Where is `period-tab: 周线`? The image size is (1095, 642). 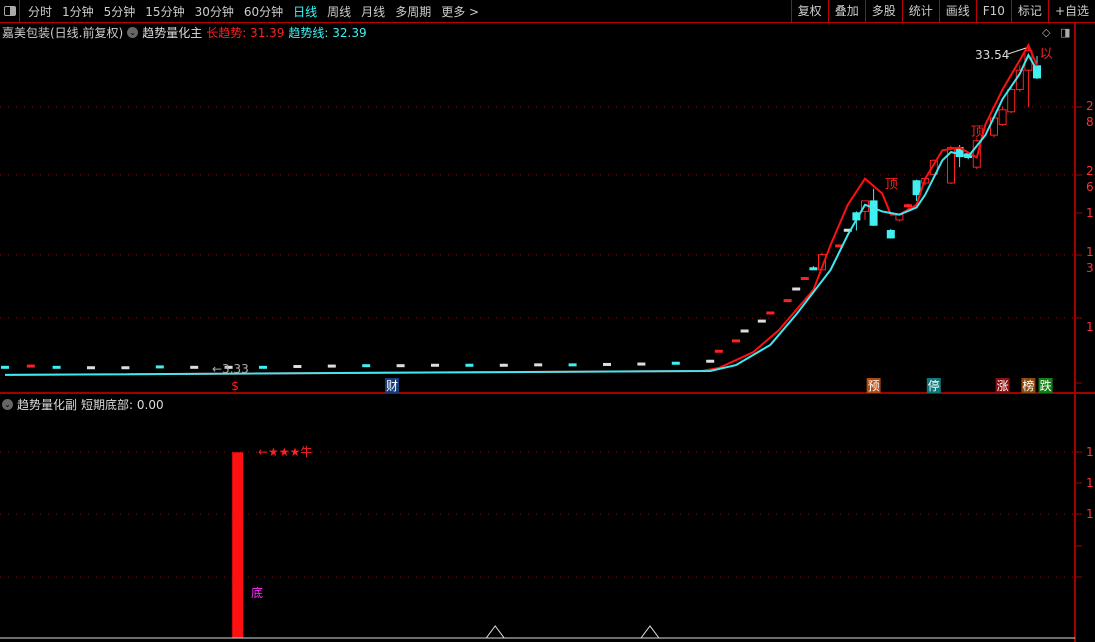 period-tab: 周线 is located at coordinates (339, 11).